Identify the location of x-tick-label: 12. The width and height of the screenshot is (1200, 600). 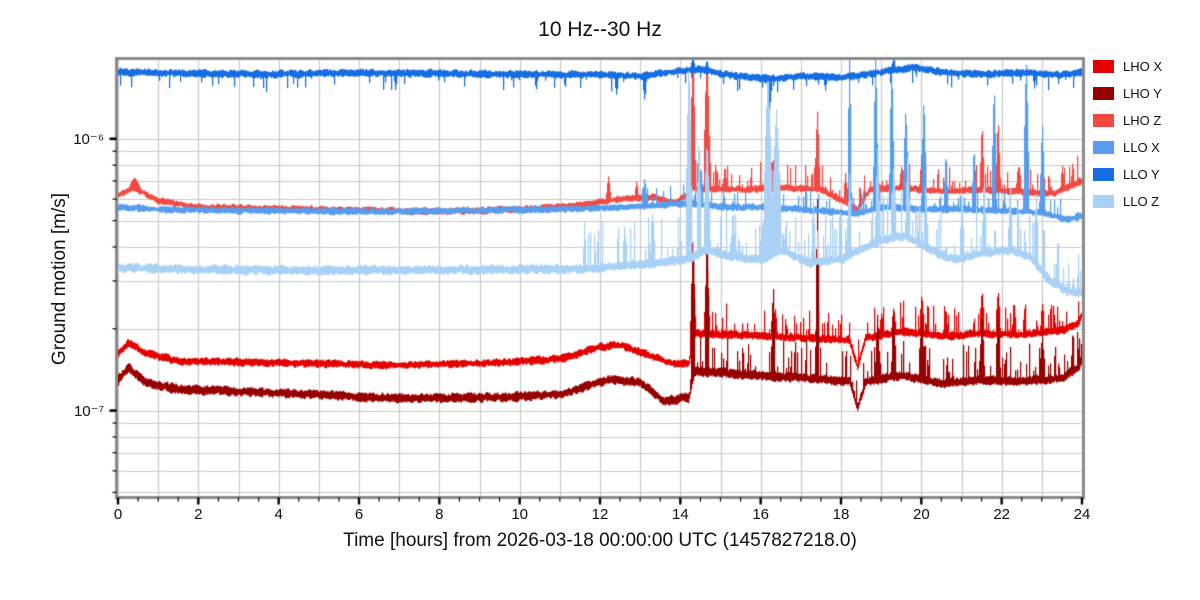
(600, 514).